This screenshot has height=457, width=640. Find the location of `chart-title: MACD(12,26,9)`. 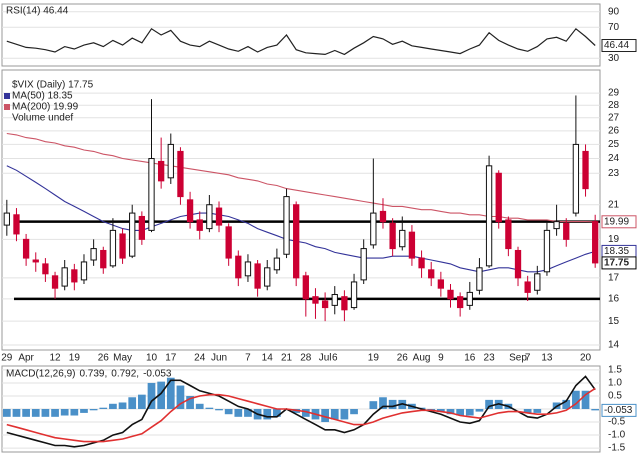

chart-title: MACD(12,26,9) is located at coordinates (40, 374).